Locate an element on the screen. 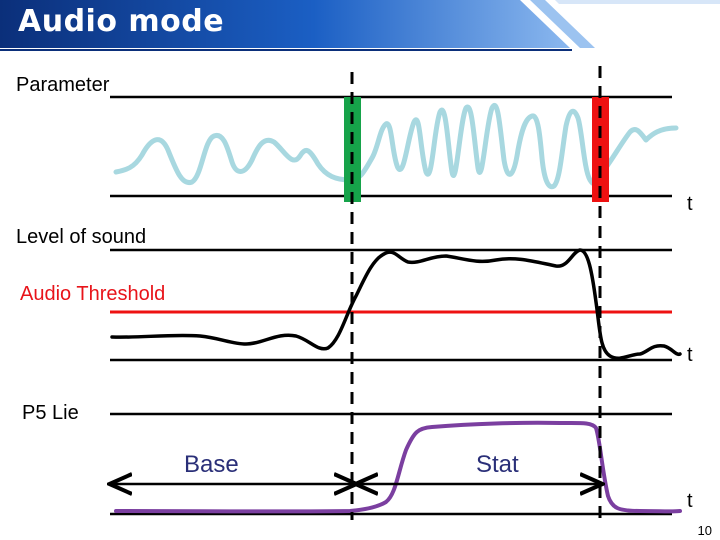 Image resolution: width=720 pixels, height=540 pixels. sound-axis-label: t is located at coordinates (690, 355).